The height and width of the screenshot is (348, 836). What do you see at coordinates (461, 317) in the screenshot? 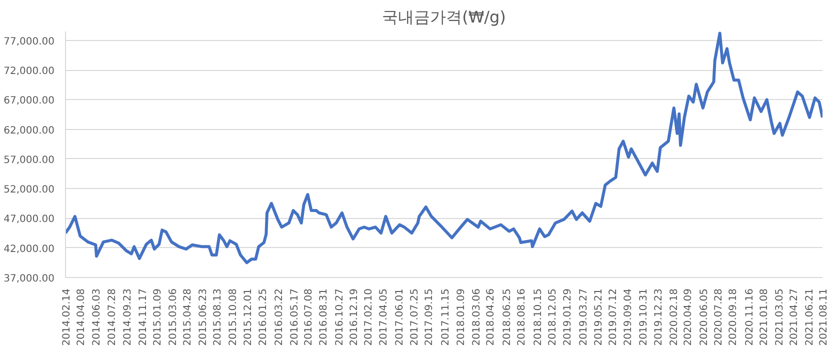
I see `x-tick-label: 2018.01.09` at bounding box center [461, 317].